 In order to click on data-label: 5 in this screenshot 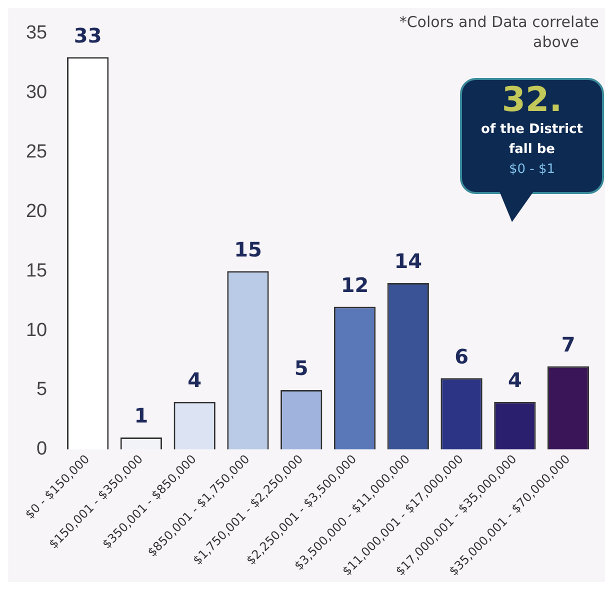, I will do `click(301, 368)`.